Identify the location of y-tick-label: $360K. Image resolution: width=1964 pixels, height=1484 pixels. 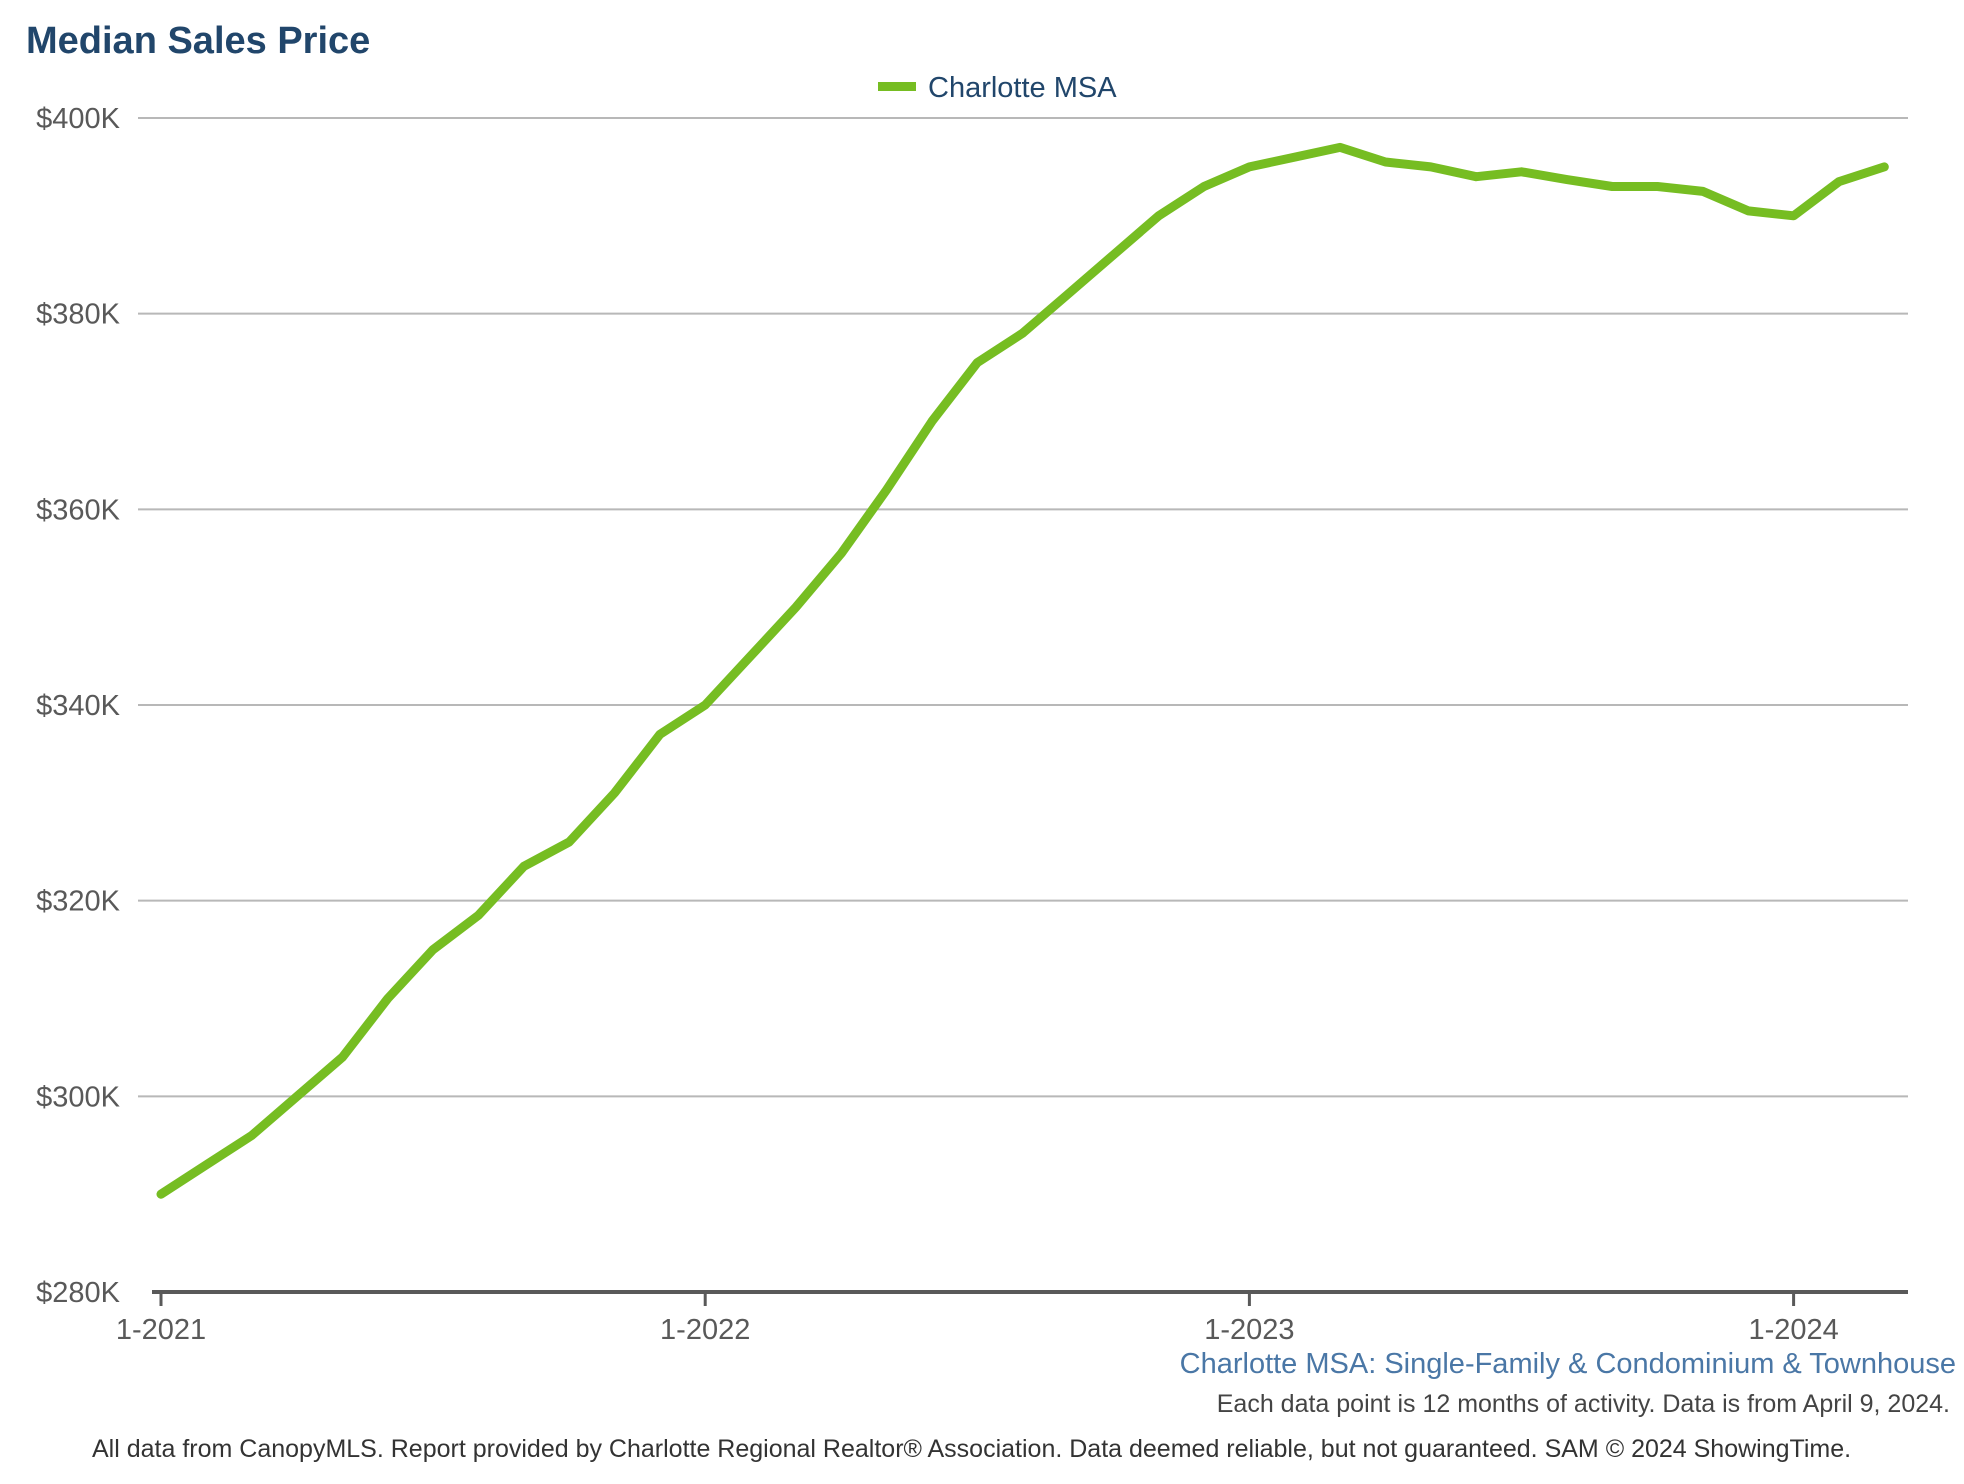
(78, 510).